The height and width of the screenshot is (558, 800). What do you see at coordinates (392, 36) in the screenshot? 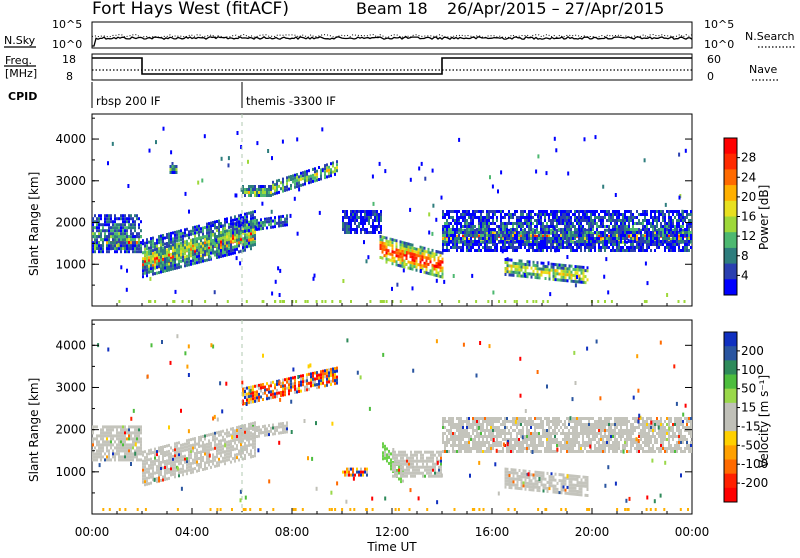
I see `nsearch-line` at bounding box center [392, 36].